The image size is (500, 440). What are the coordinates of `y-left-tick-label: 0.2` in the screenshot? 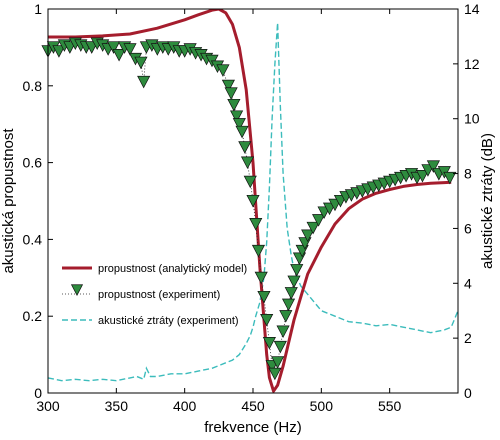 It's located at (33, 316).